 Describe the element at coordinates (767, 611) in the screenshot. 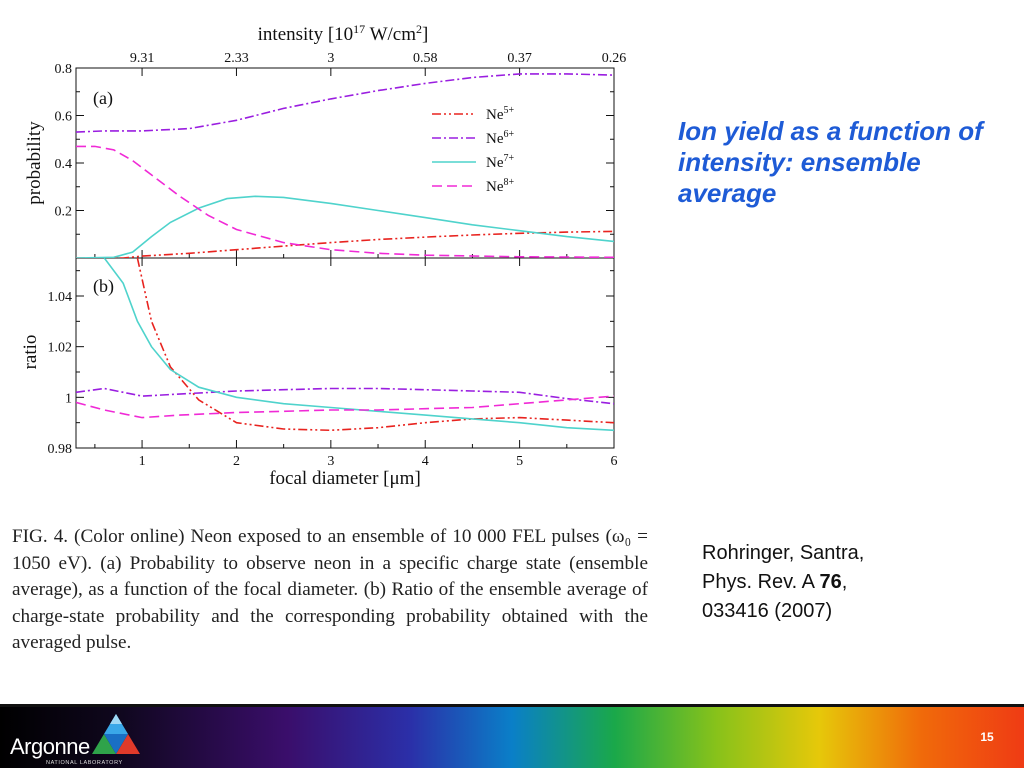

I see `citation-article: 033416 (2007)` at that location.